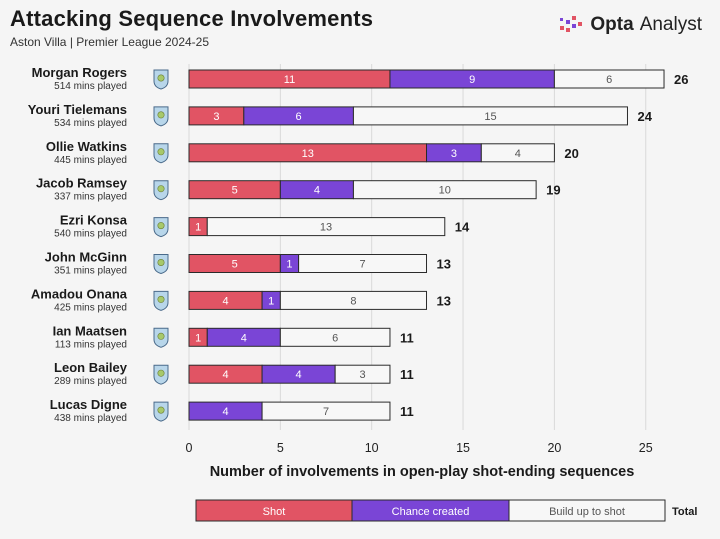 This screenshot has height=539, width=720. Describe the element at coordinates (553, 190) in the screenshot. I see `bar-total-label: 19` at that location.